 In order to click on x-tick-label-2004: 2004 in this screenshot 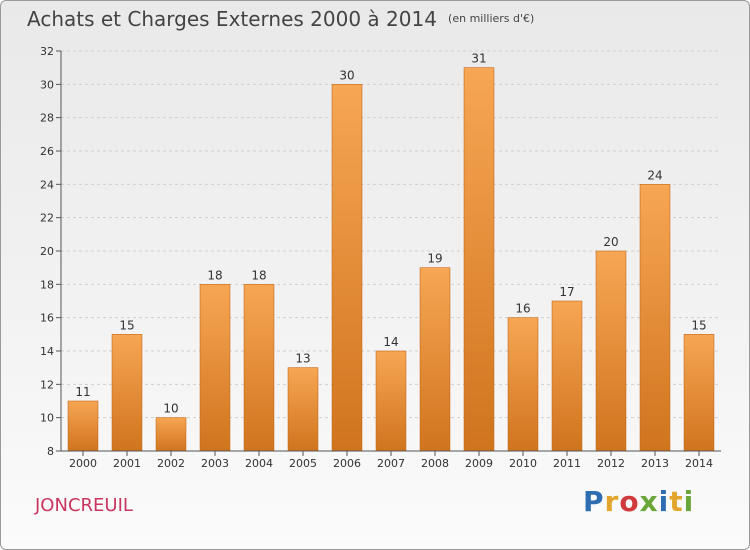, I will do `click(259, 463)`.